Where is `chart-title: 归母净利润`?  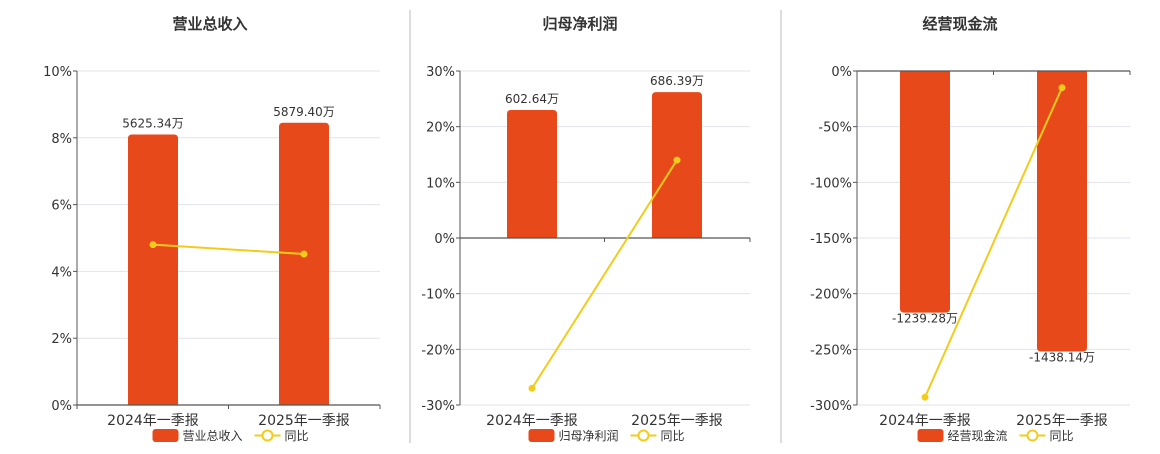
chart-title: 归母净利润 is located at coordinates (579, 24).